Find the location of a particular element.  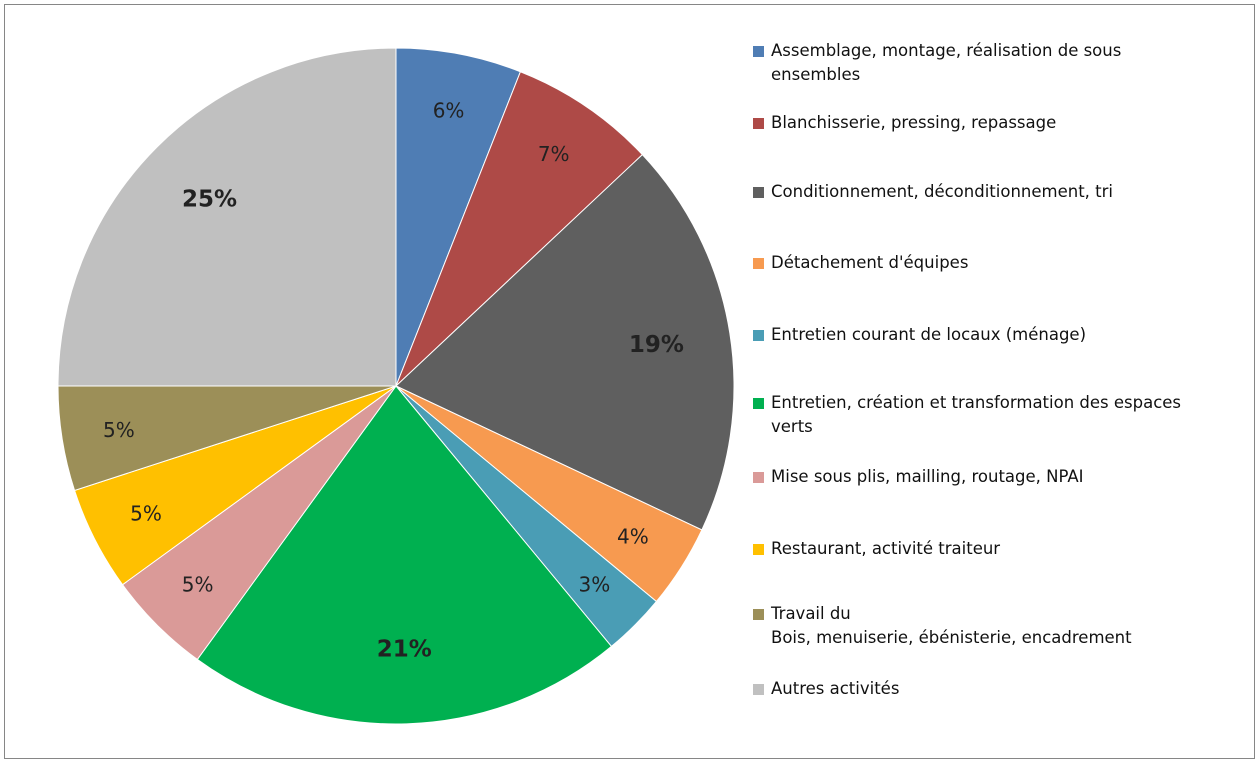

legend-label: Assemblage, montage, réalisation de sous is located at coordinates (946, 50).